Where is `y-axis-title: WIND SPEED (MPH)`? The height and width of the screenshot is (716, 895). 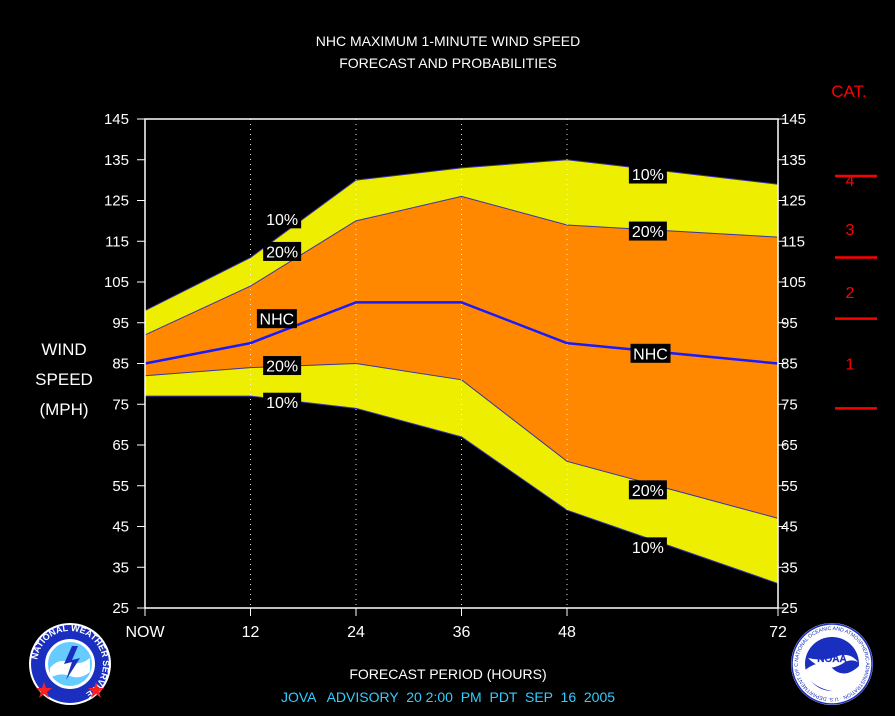 y-axis-title: WIND SPEED (MPH) is located at coordinates (64, 379).